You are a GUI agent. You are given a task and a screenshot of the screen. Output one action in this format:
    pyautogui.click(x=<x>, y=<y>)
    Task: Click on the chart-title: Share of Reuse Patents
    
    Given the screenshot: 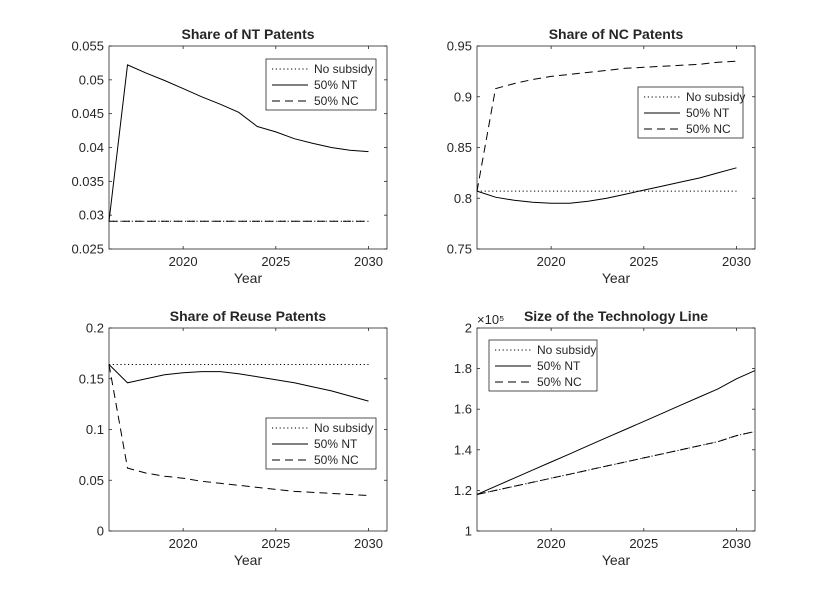 What is the action you would take?
    pyautogui.click(x=248, y=316)
    